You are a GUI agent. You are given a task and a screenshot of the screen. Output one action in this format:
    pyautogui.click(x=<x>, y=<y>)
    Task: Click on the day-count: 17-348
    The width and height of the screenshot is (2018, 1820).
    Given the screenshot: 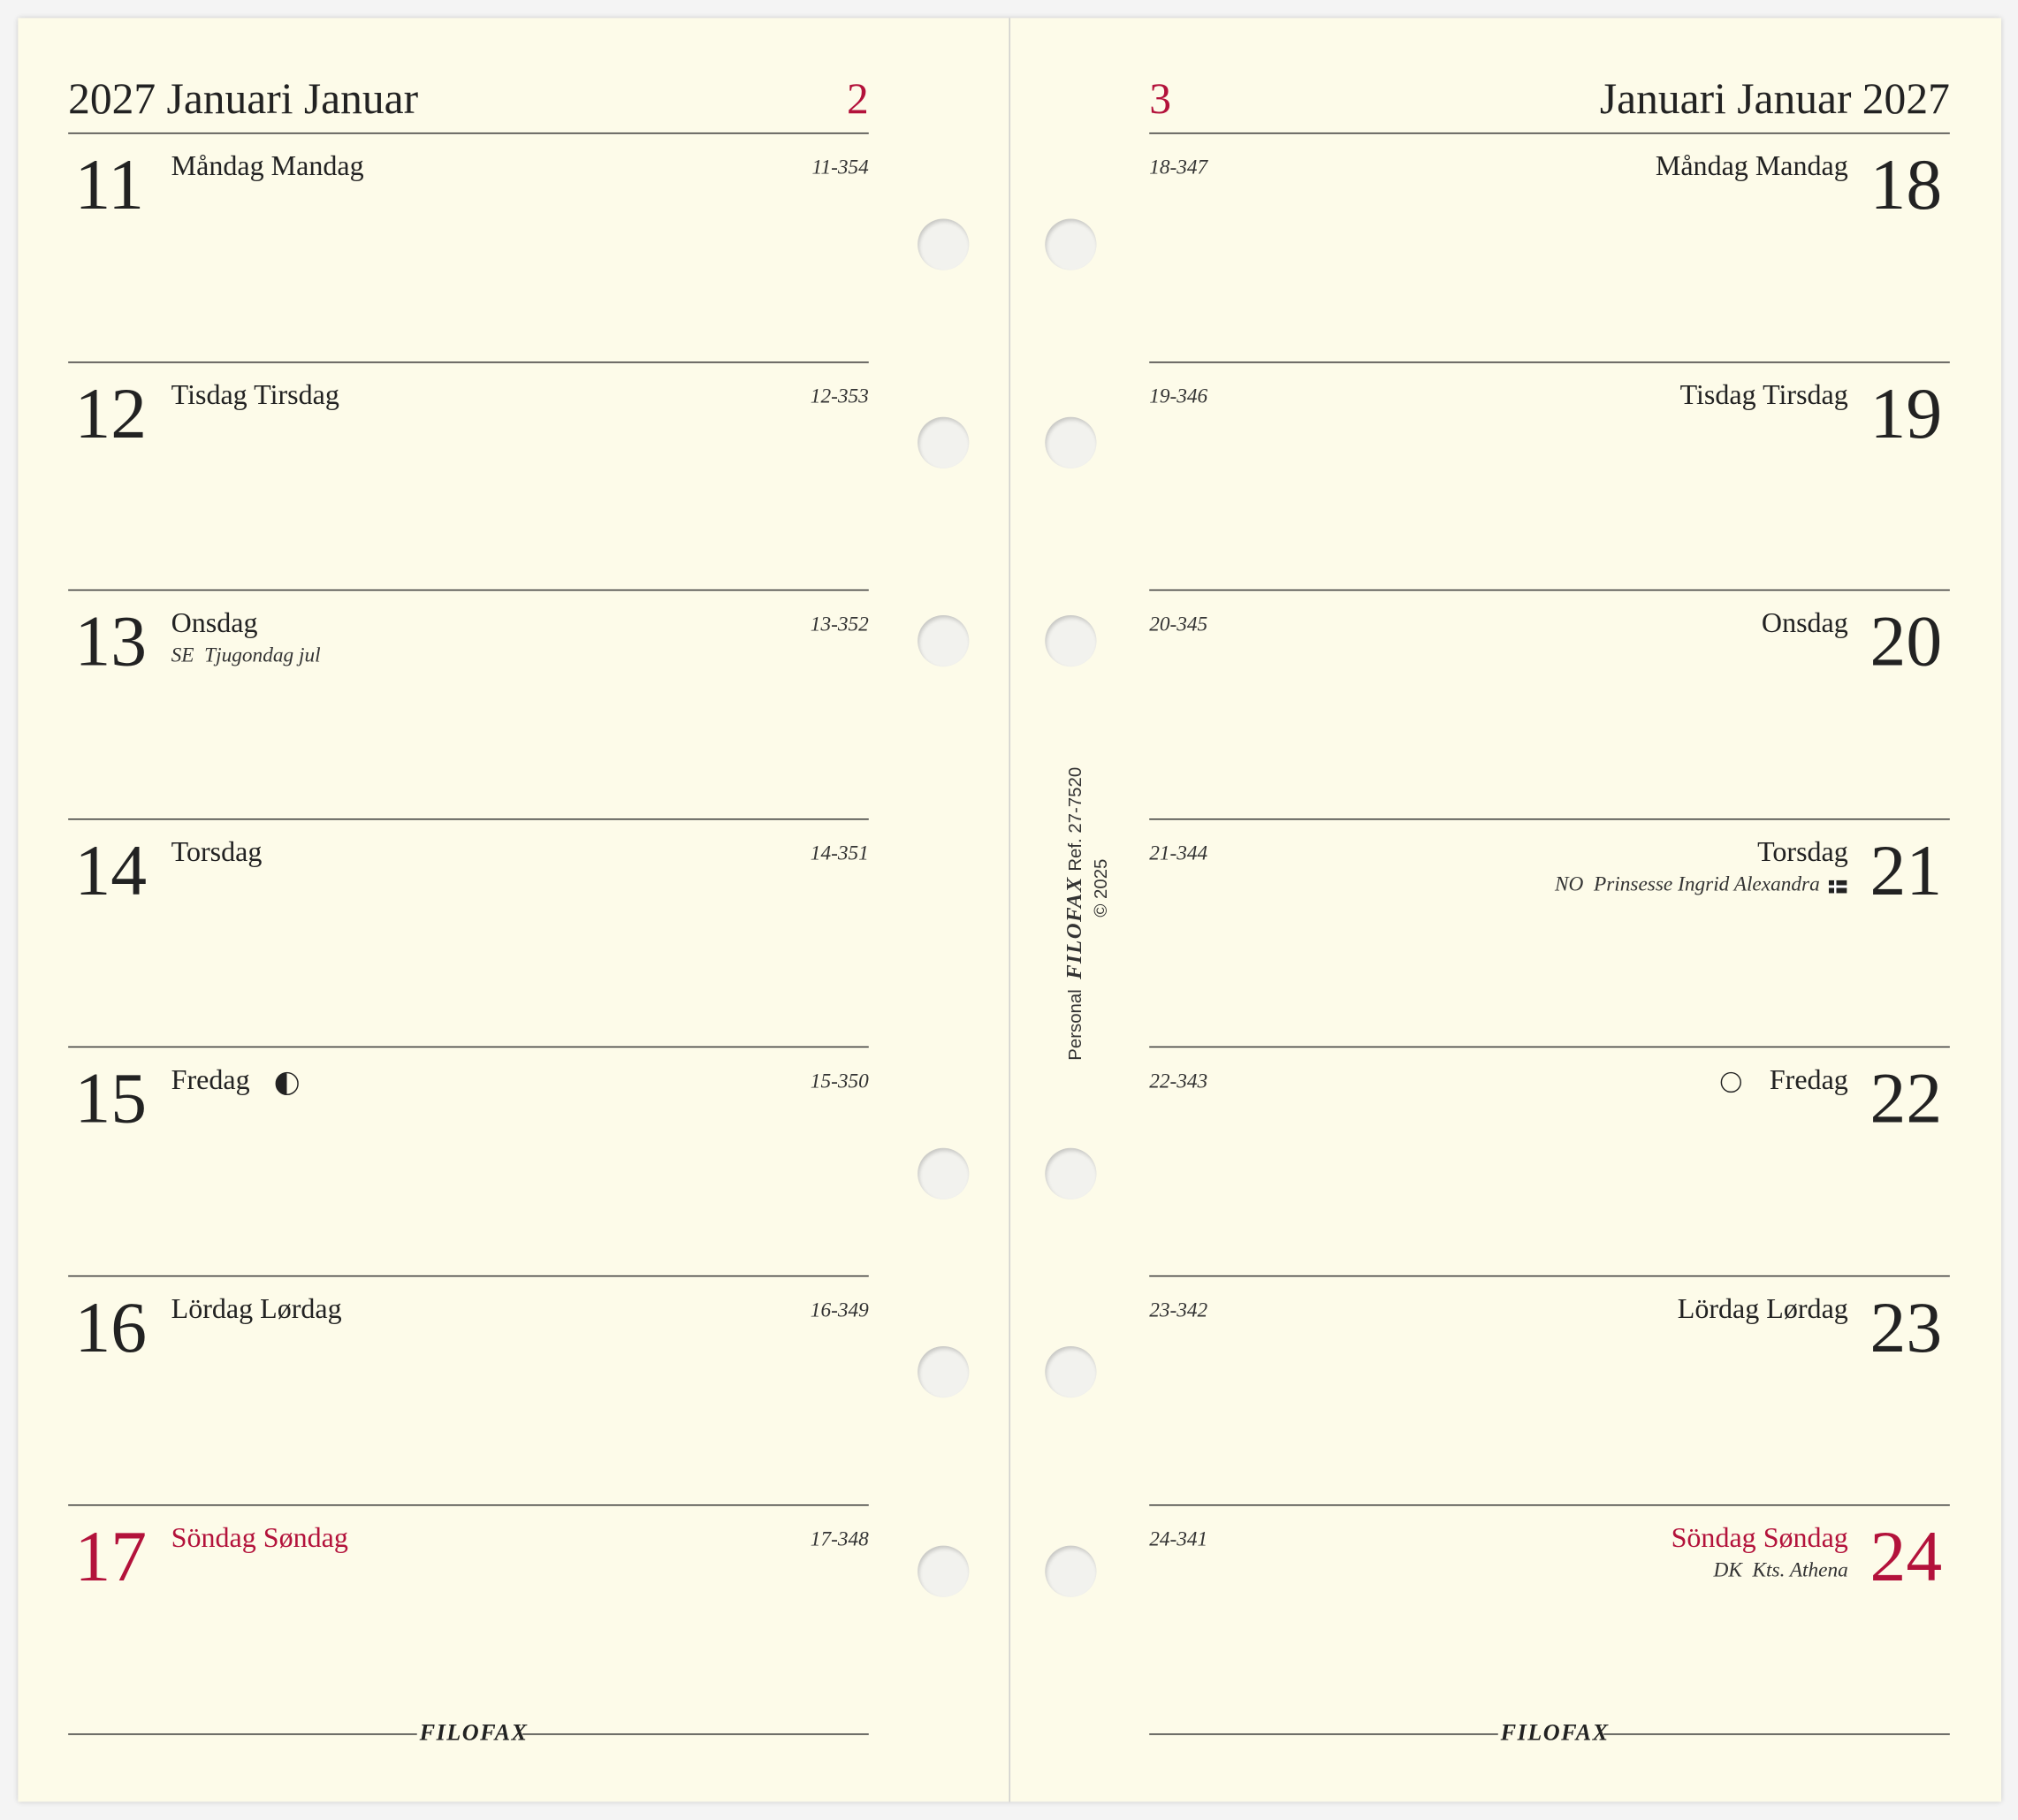 What is the action you would take?
    pyautogui.click(x=839, y=1539)
    